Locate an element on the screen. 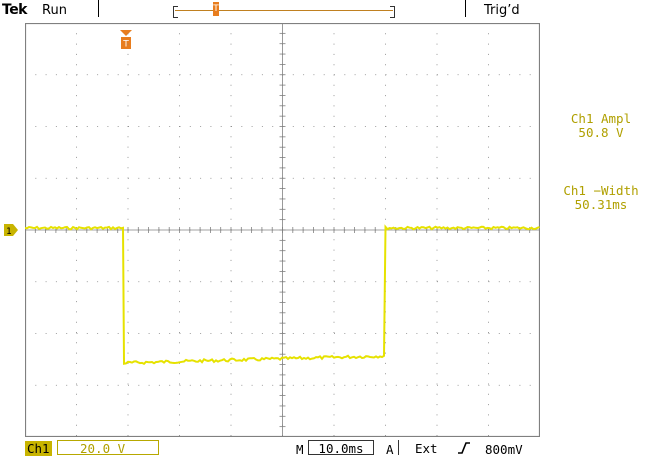  trigger-source-readout: Ext is located at coordinates (424, 448).